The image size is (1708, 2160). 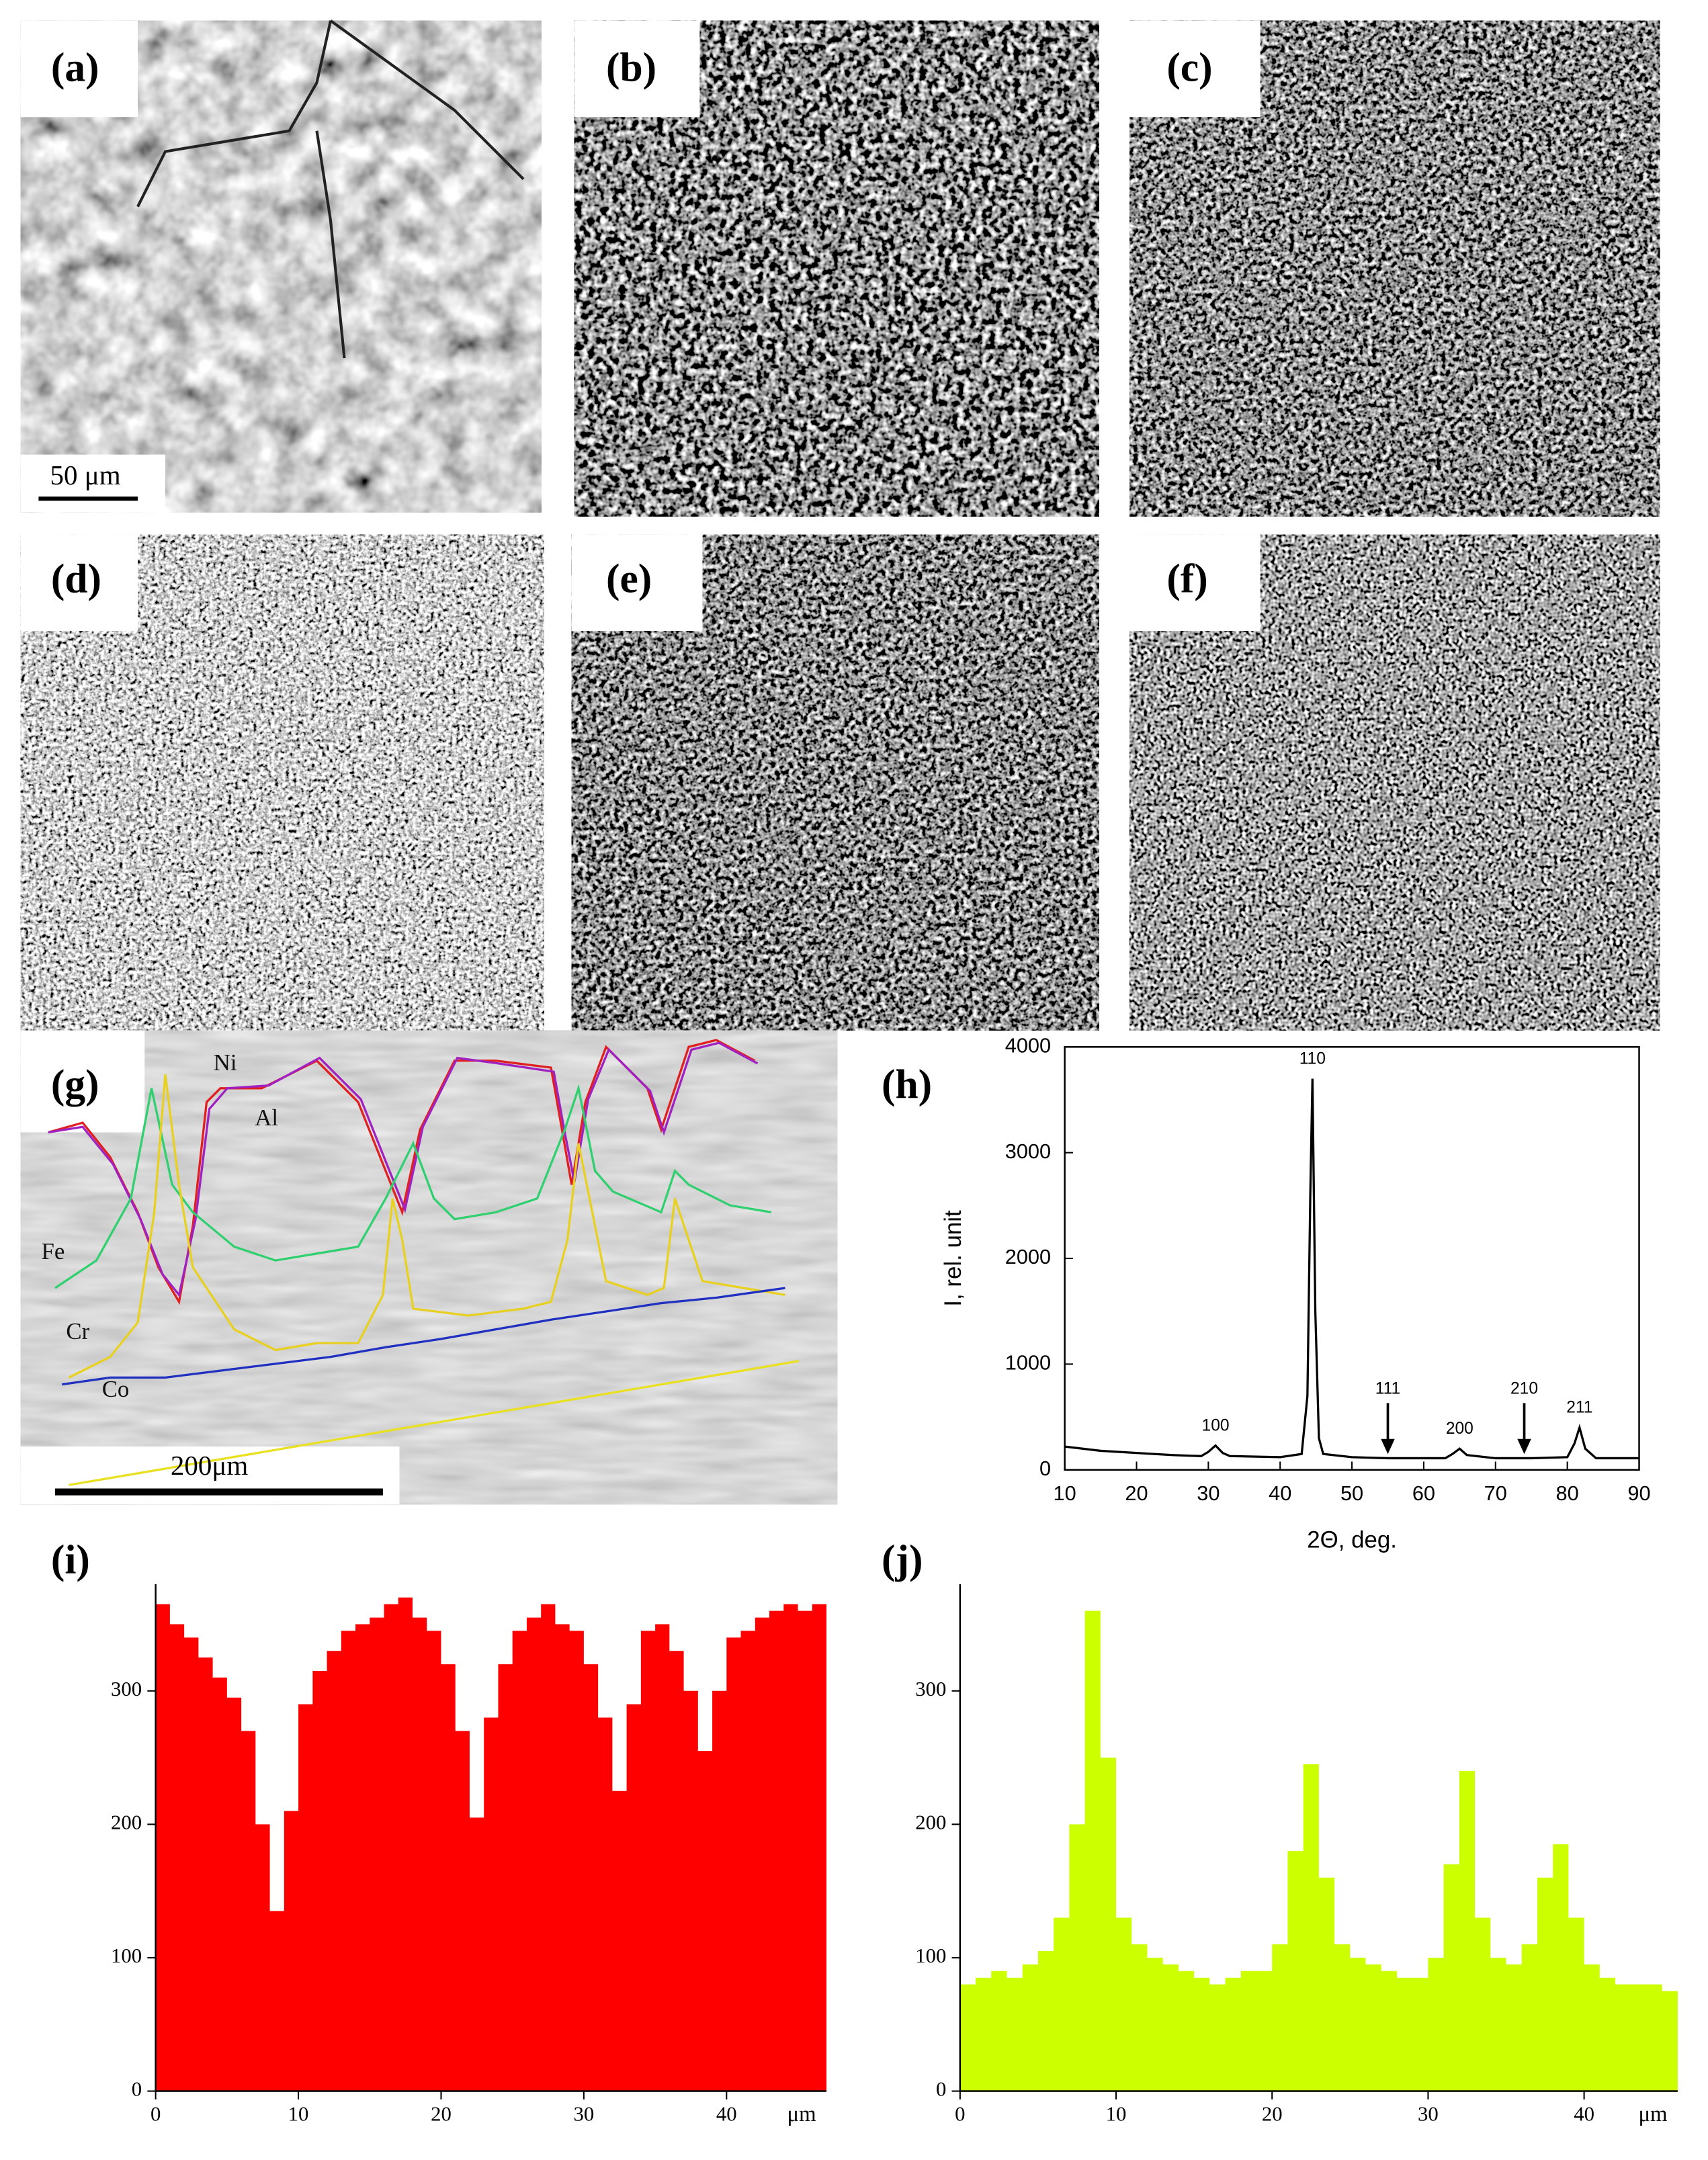 What do you see at coordinates (266, 1118) in the screenshot?
I see `element-label: Al` at bounding box center [266, 1118].